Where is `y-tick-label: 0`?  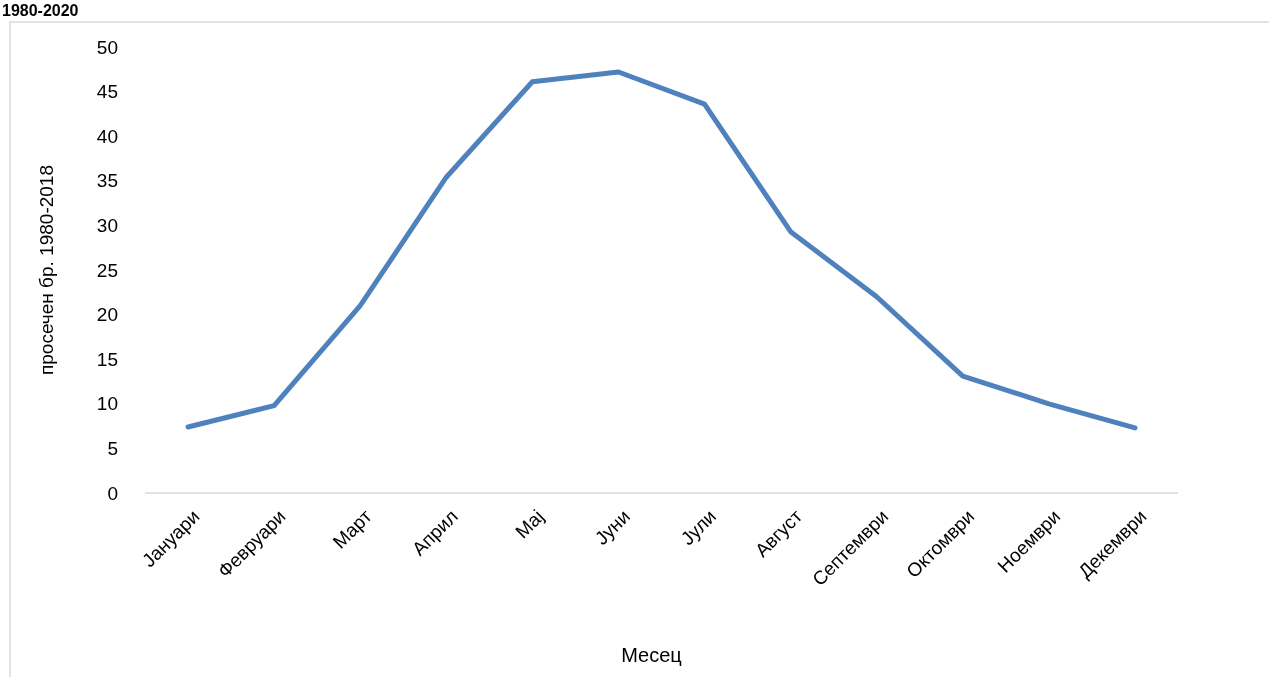
y-tick-label: 0 is located at coordinates (112, 493).